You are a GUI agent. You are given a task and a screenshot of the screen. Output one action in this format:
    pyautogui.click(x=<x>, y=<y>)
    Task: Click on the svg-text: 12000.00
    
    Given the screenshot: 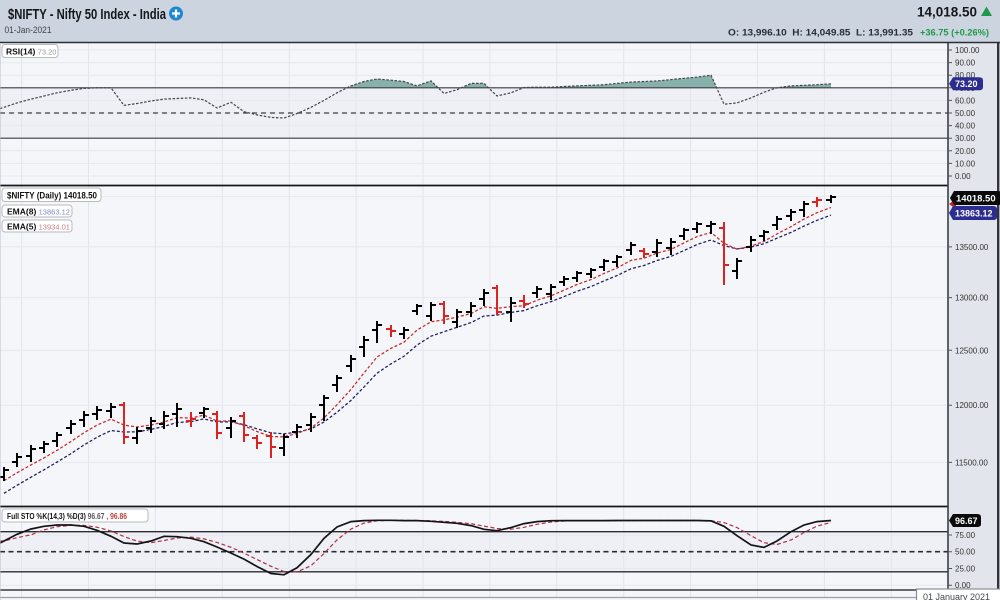 What is the action you would take?
    pyautogui.click(x=972, y=405)
    